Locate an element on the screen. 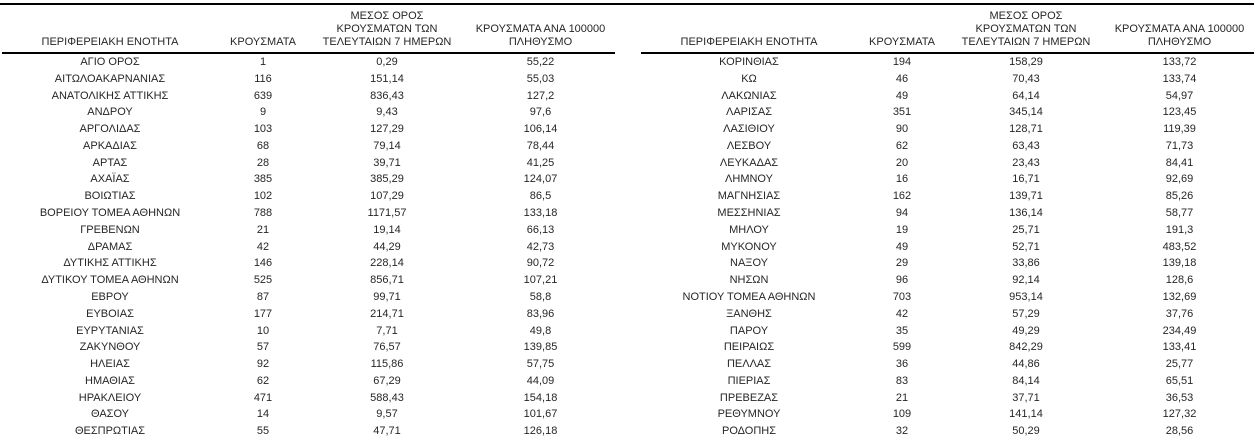  per100k-cell: 123,45 is located at coordinates (1179, 112).